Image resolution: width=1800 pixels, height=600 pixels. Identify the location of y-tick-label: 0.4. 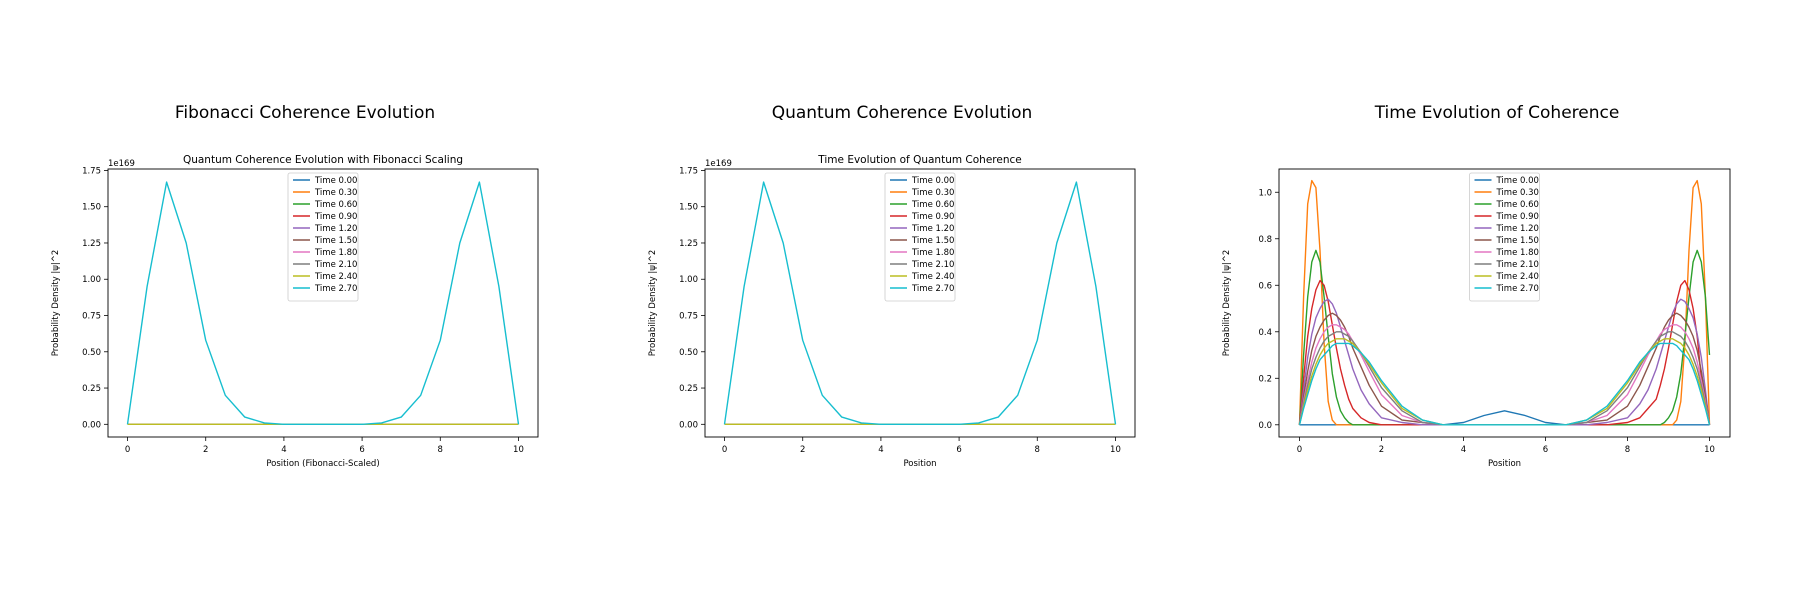
(1265, 333).